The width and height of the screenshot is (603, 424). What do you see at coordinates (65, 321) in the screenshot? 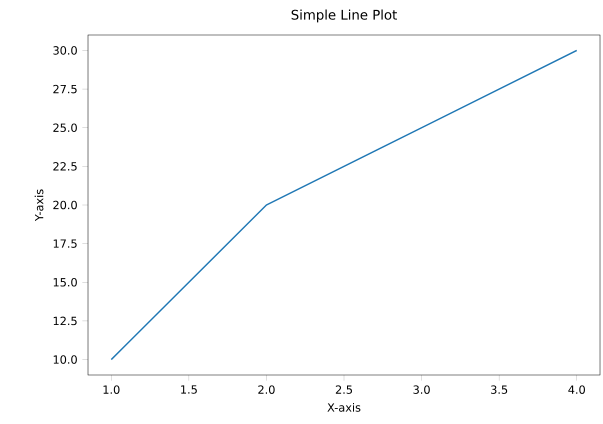
I see `y-tick-label: 12.5` at bounding box center [65, 321].